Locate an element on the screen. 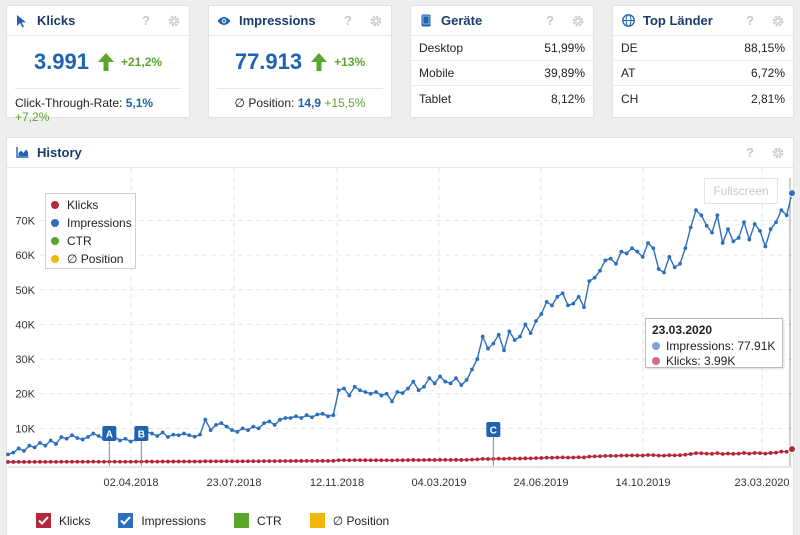 This screenshot has width=800, height=535. legend-item-impressions: Impressions is located at coordinates (90, 223).